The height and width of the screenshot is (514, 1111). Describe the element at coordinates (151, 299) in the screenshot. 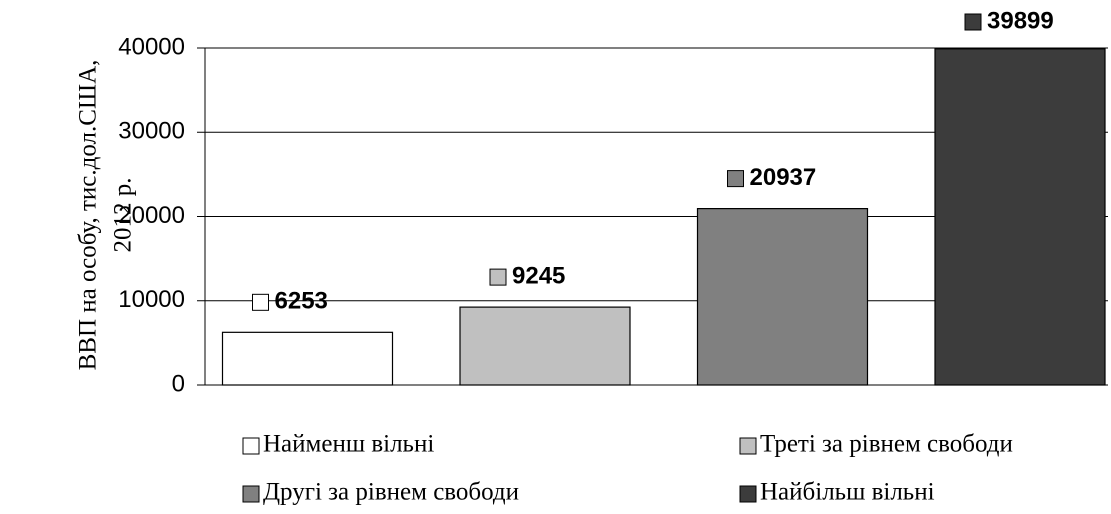

I see `y-tick-label: 10000` at that location.